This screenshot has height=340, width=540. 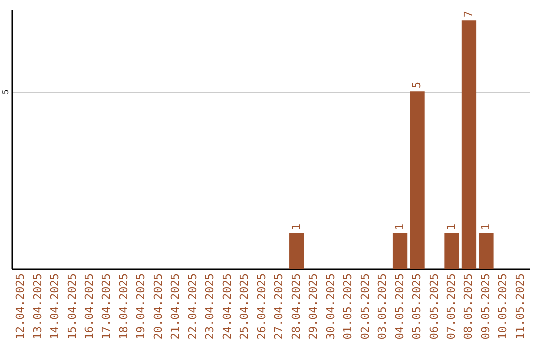 What do you see at coordinates (417, 307) in the screenshot?
I see `x-tick-label: 05.05.2025` at bounding box center [417, 307].